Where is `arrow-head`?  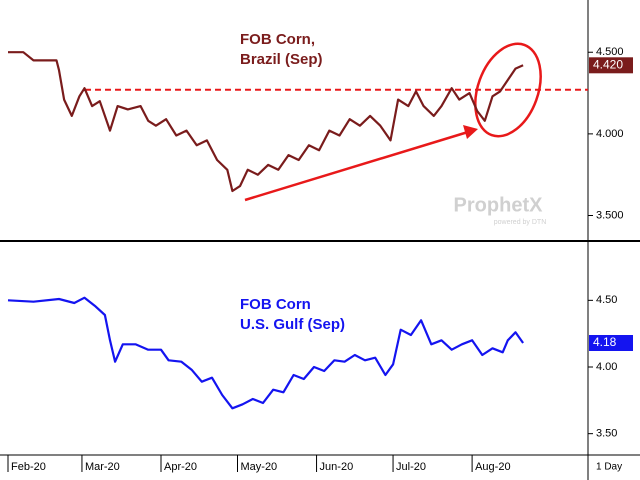 arrow-head is located at coordinates (470, 132).